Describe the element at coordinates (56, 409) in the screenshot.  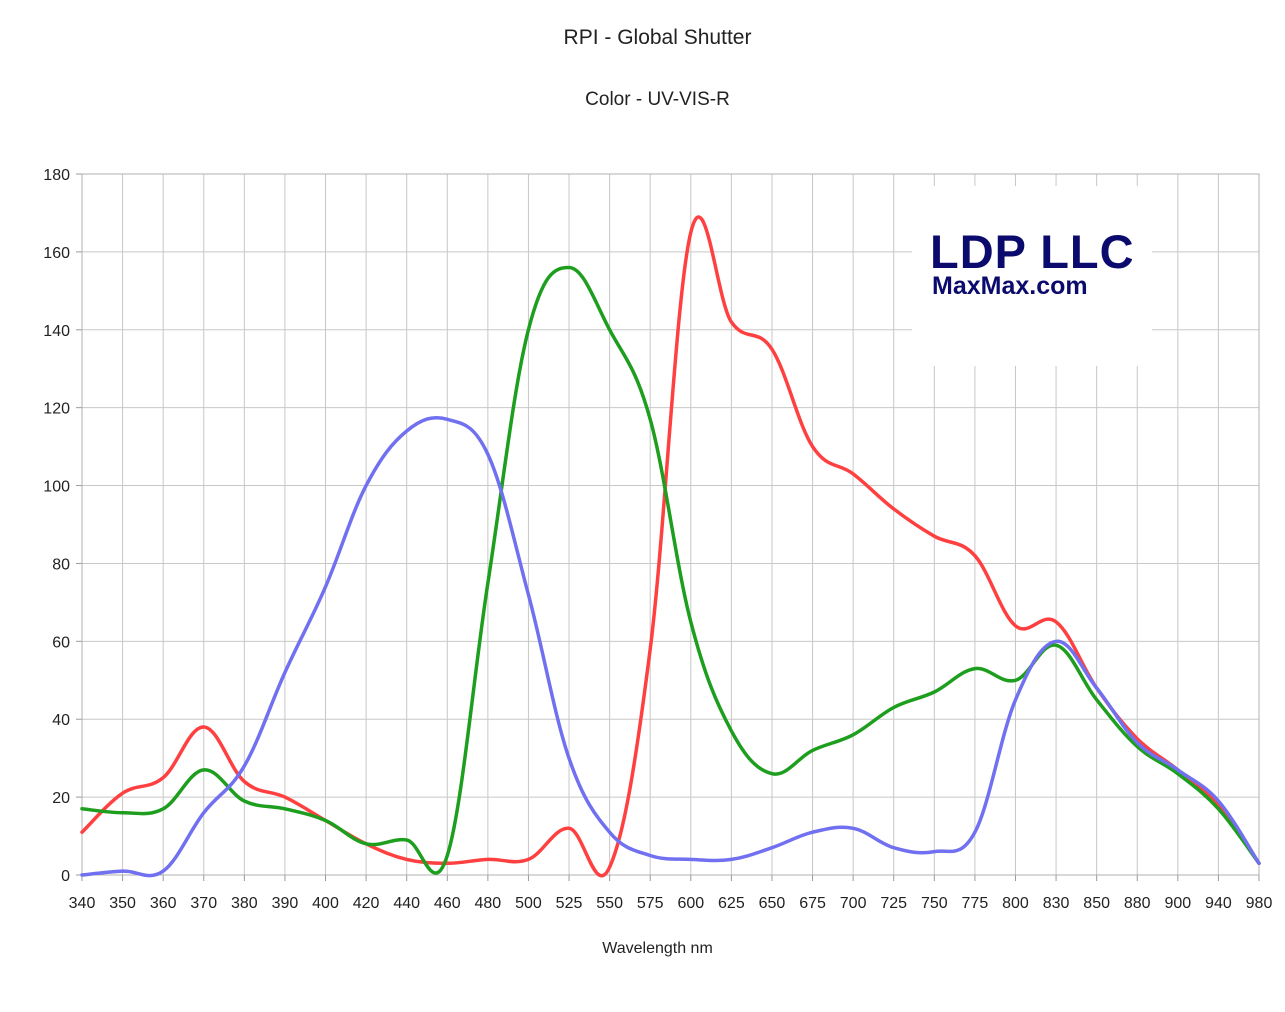
I see `y-tick-label: 120` at that location.